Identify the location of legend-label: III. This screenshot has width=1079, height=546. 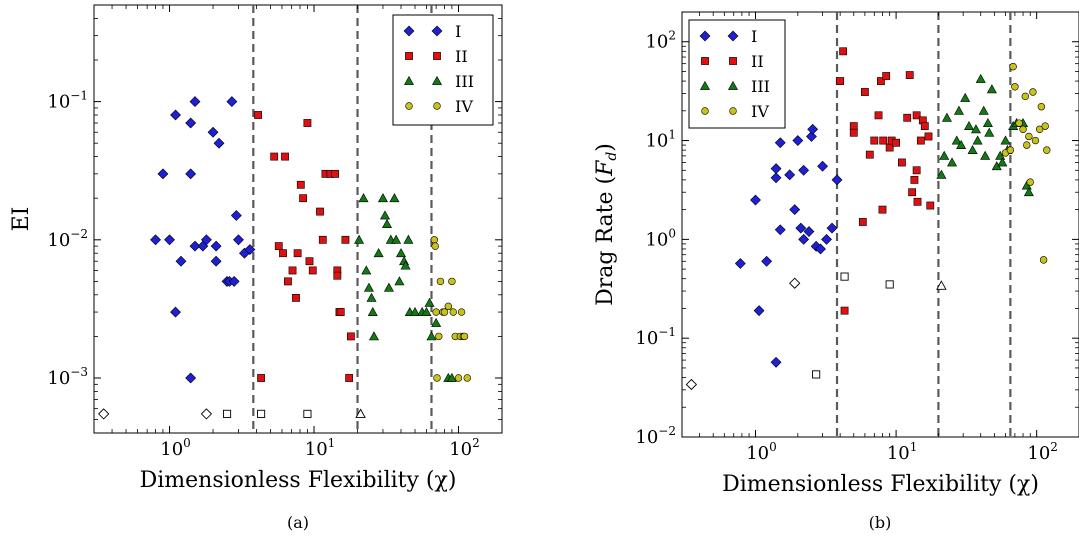
(760, 86).